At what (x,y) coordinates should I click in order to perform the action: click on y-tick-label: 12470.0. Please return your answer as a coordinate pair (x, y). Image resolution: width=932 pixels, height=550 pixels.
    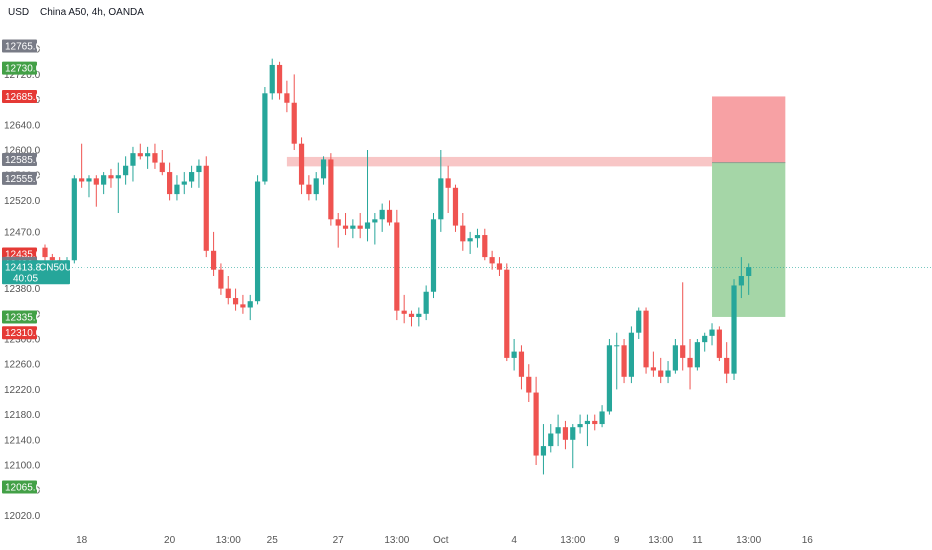
    Looking at the image, I should click on (22, 232).